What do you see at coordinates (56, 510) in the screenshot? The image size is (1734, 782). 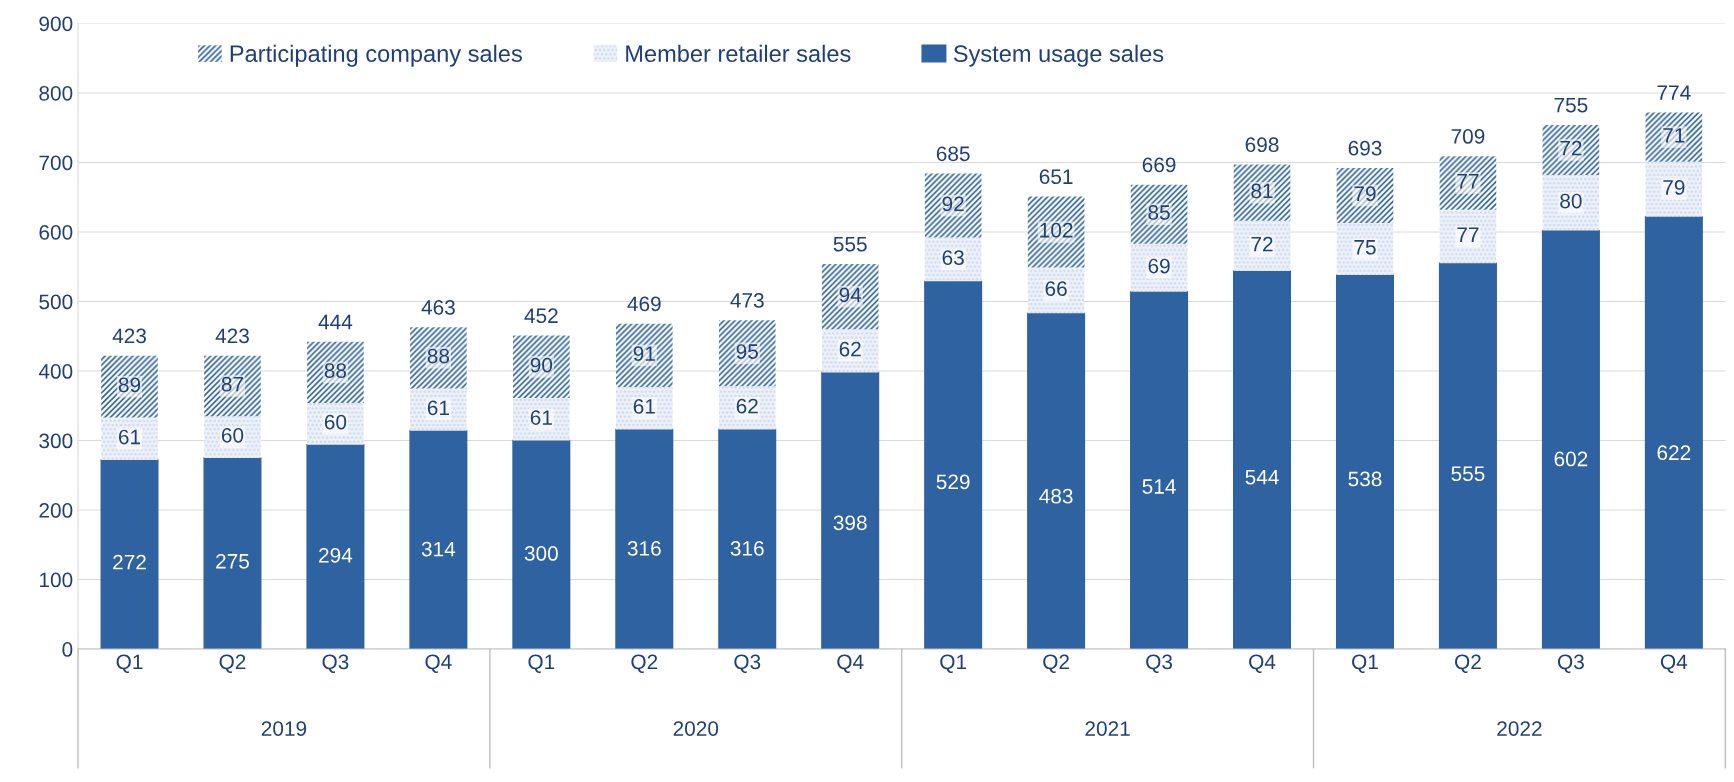 I see `y-tick-label: 200` at bounding box center [56, 510].